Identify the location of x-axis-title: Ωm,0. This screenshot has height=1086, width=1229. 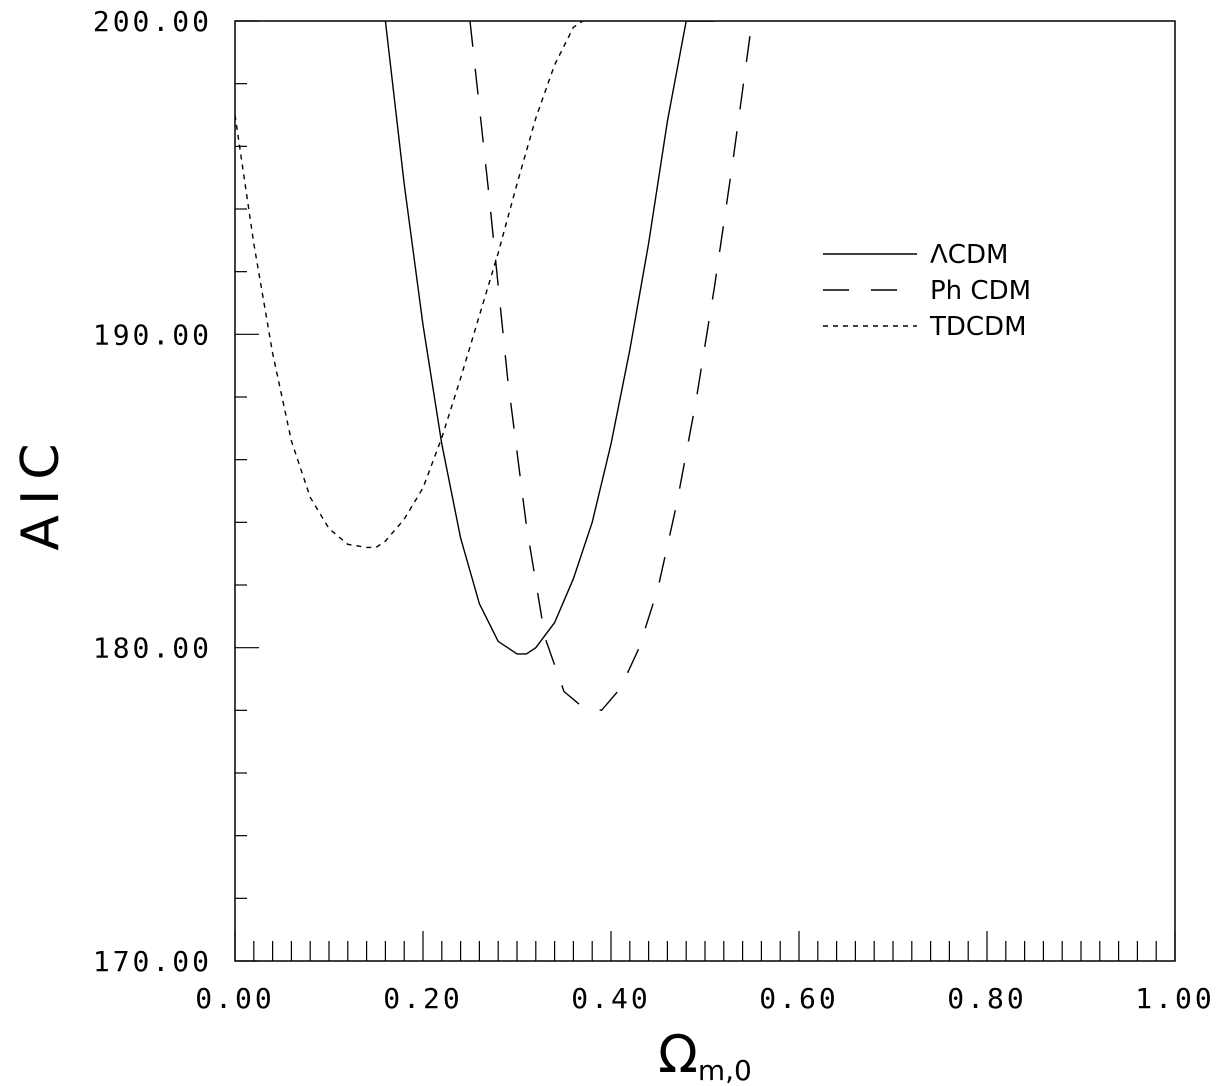
(705, 1055).